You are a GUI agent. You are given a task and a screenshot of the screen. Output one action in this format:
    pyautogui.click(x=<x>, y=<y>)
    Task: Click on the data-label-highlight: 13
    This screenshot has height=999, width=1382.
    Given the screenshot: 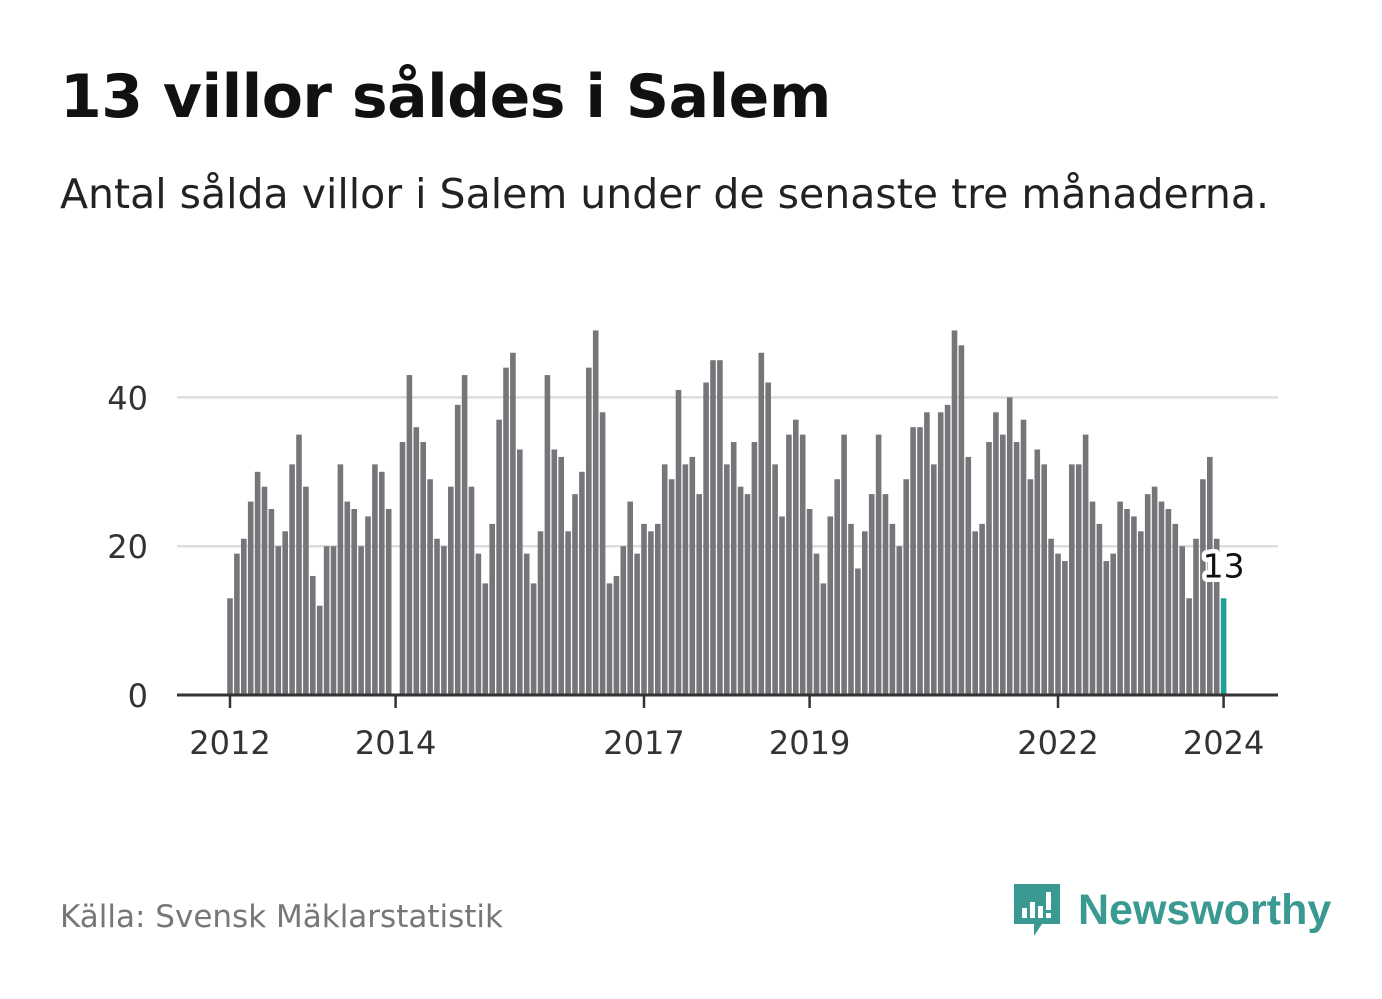 What is the action you would take?
    pyautogui.click(x=1224, y=565)
    